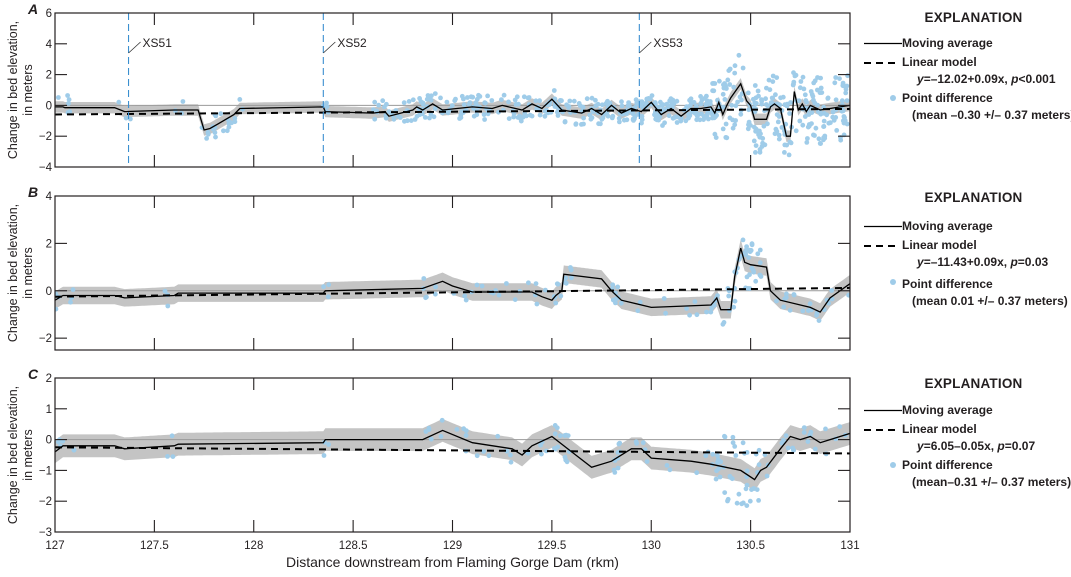 This screenshot has height=577, width=1071. I want to click on x-tick-label: 128, so click(253, 546).